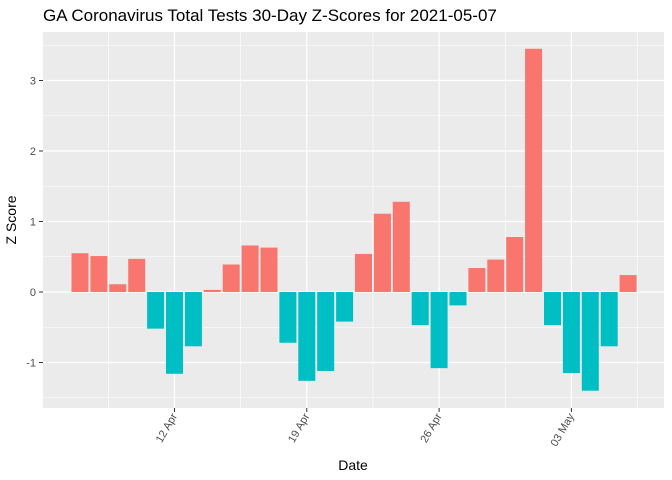  Describe the element at coordinates (33, 293) in the screenshot. I see `y-tick-label: 0` at that location.